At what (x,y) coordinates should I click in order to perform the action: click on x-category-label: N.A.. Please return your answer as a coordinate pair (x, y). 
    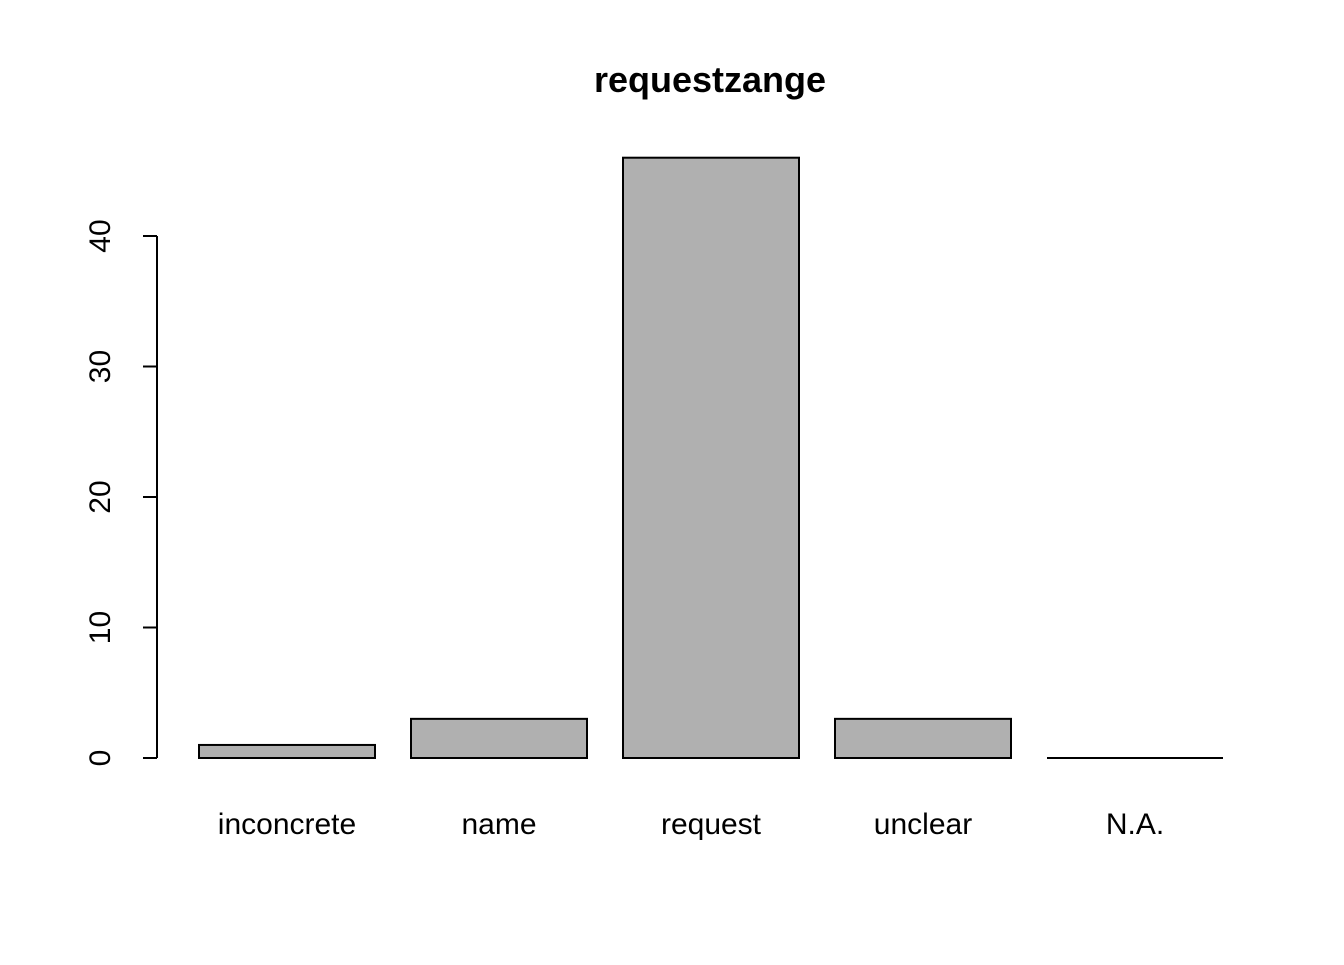
    Looking at the image, I should click on (1135, 824).